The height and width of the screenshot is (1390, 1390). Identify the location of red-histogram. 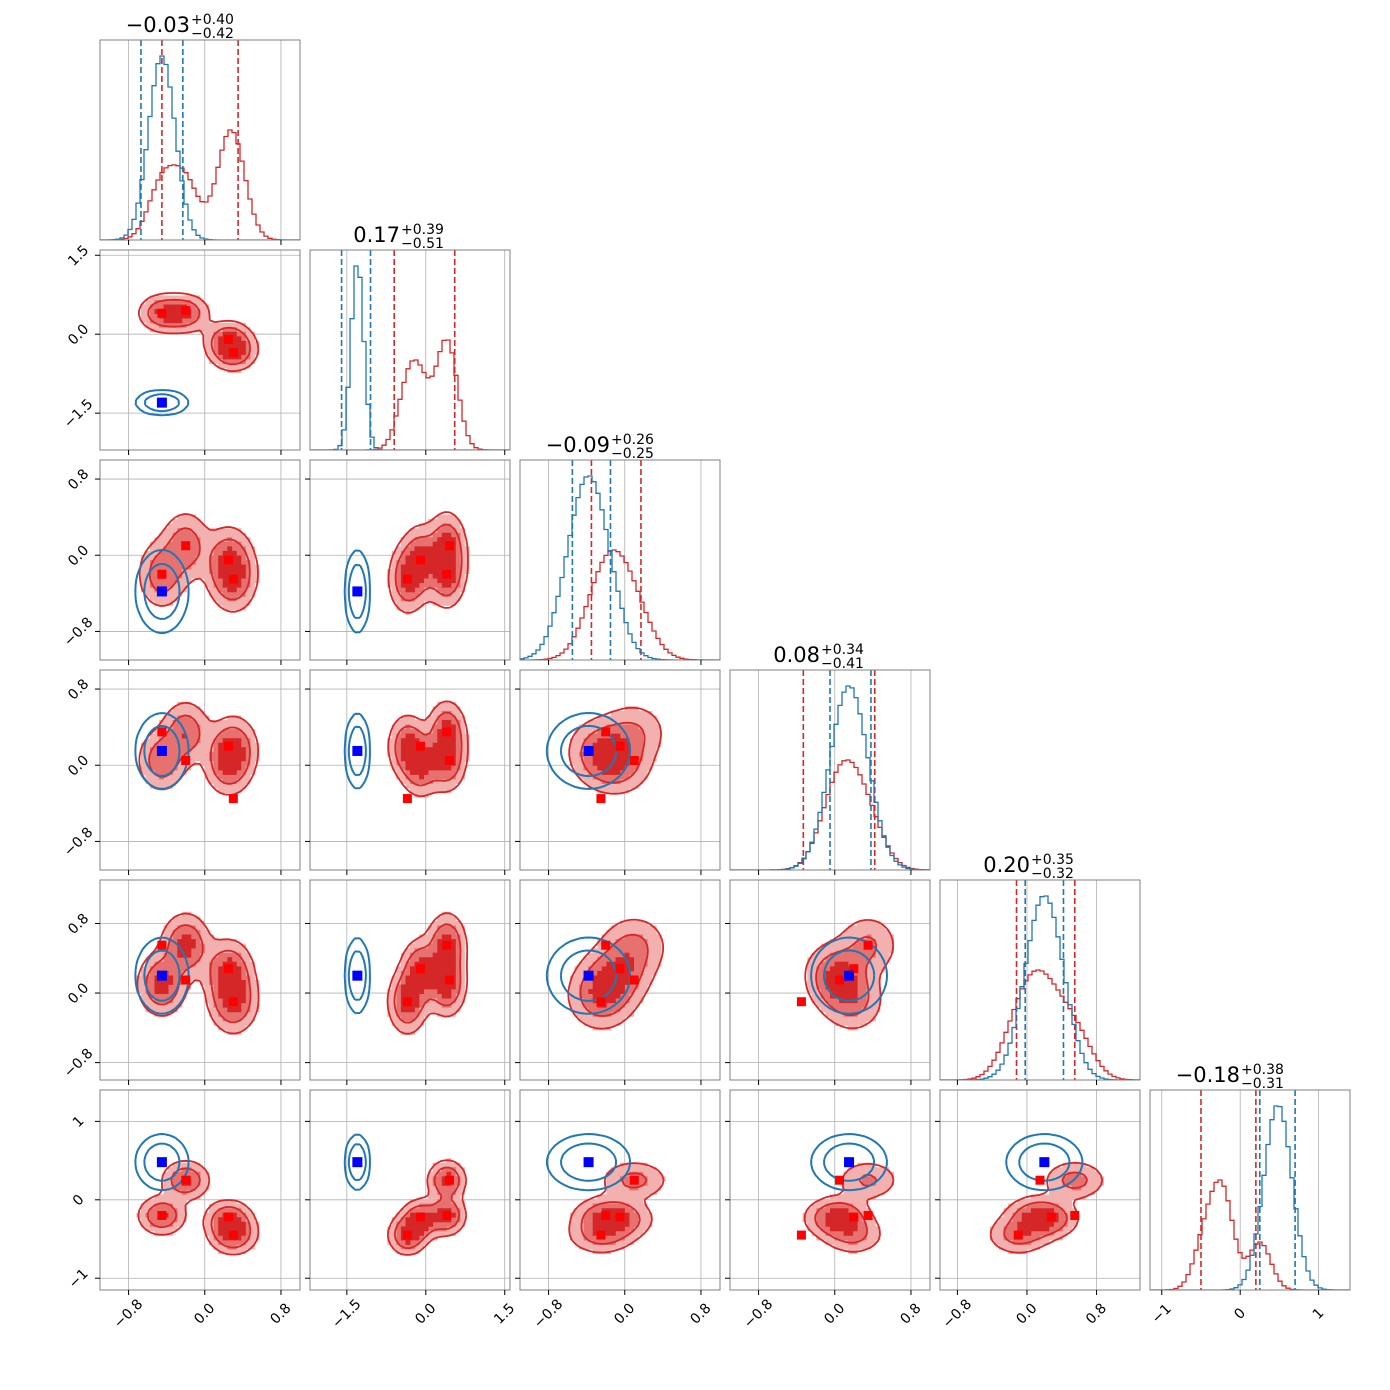
(1040, 1024).